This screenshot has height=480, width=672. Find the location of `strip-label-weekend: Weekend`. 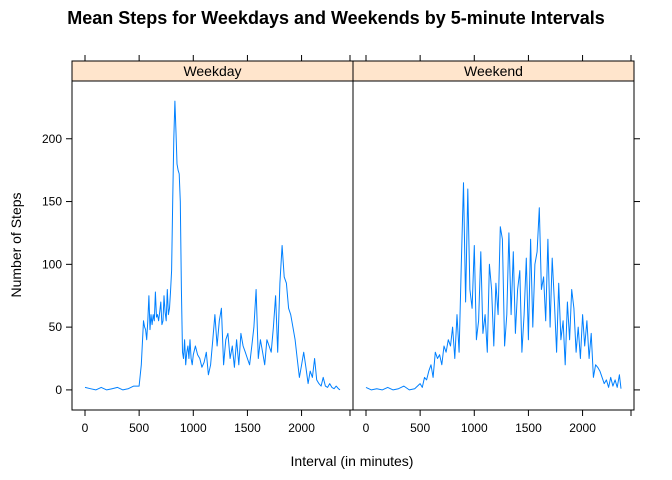

strip-label-weekend: Weekend is located at coordinates (493, 71).